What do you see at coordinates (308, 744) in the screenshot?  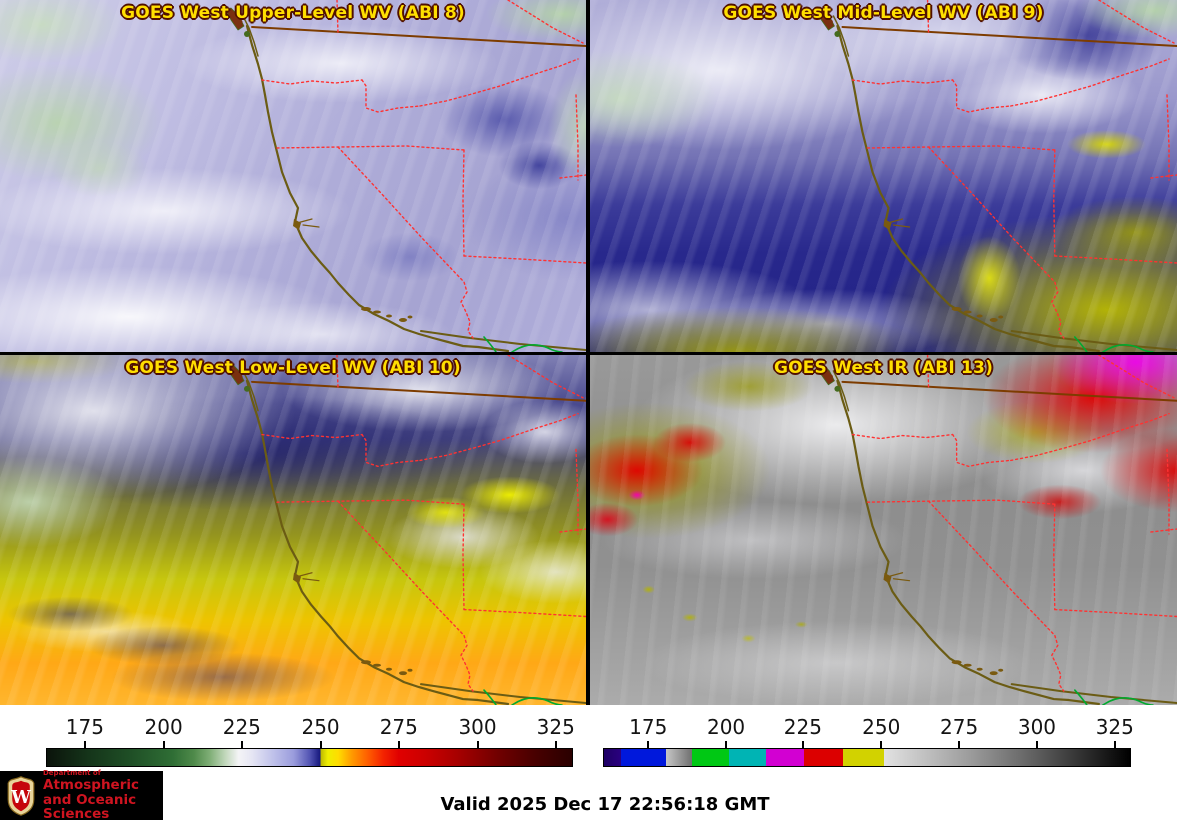 I see `colorbar-wv-tickmarks` at bounding box center [308, 744].